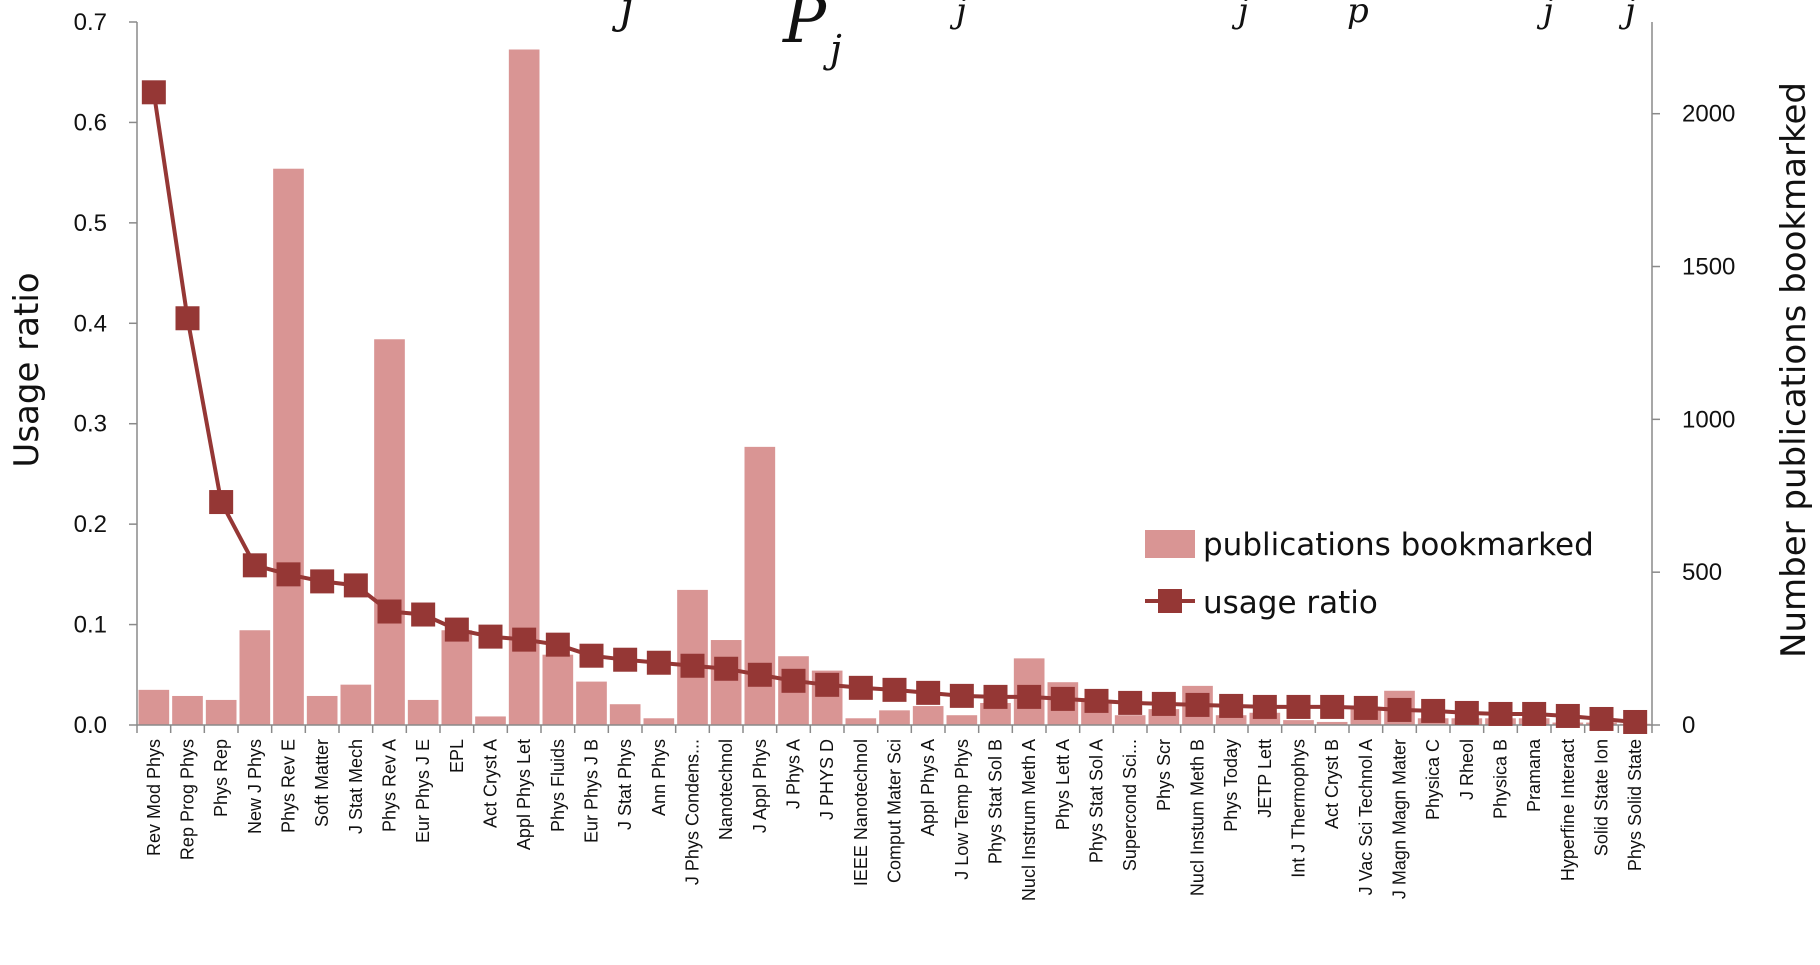  I want to click on x-tick-label: Phys Scr, so click(1164, 775).